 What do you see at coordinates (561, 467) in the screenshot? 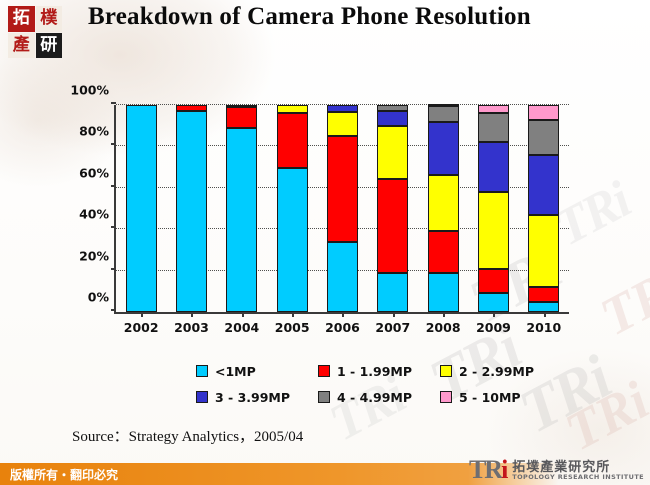
I see `tri-brand-cn: 拓墣產業研究所` at bounding box center [561, 467].